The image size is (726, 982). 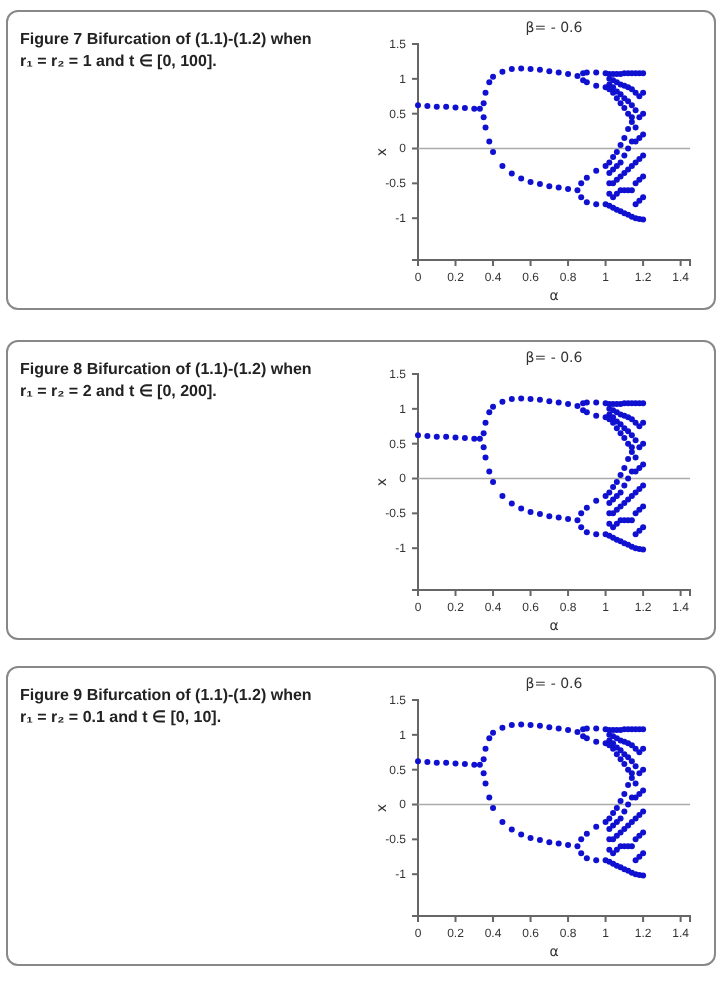 What do you see at coordinates (167, 50) in the screenshot?
I see `caption: Figure 7 Bifurcation of (1.1)-(1.2) when r₁ = r₂ = 1 and t ∈ [0, 100].` at bounding box center [167, 50].